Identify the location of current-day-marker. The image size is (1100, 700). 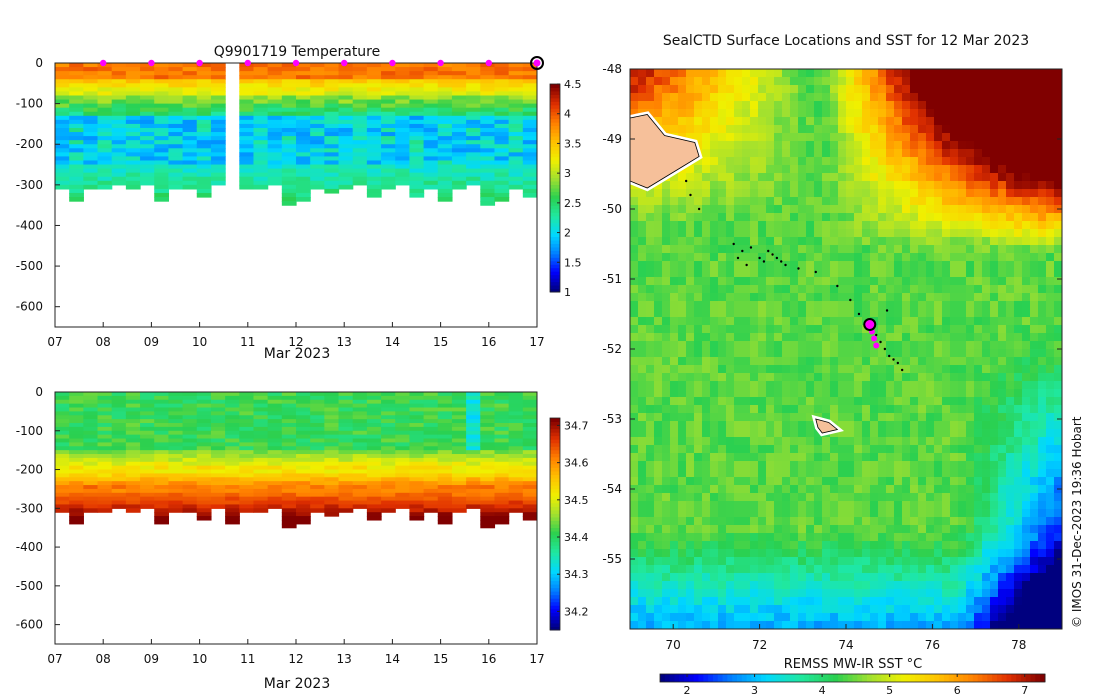
(537, 63).